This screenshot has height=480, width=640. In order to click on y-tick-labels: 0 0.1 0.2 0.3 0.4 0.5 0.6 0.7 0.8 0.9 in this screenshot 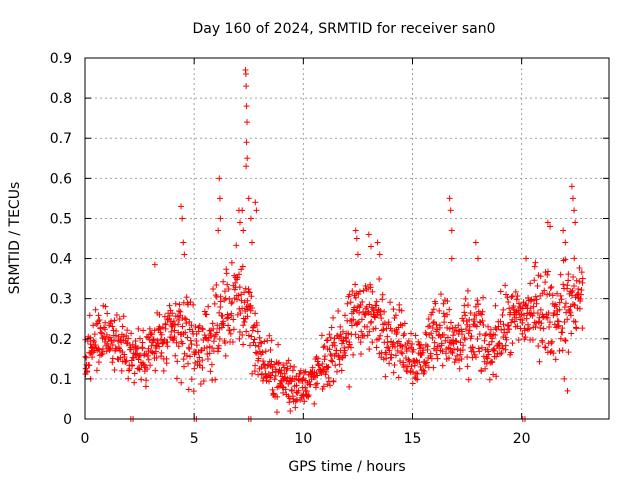, I will do `click(61, 239)`.